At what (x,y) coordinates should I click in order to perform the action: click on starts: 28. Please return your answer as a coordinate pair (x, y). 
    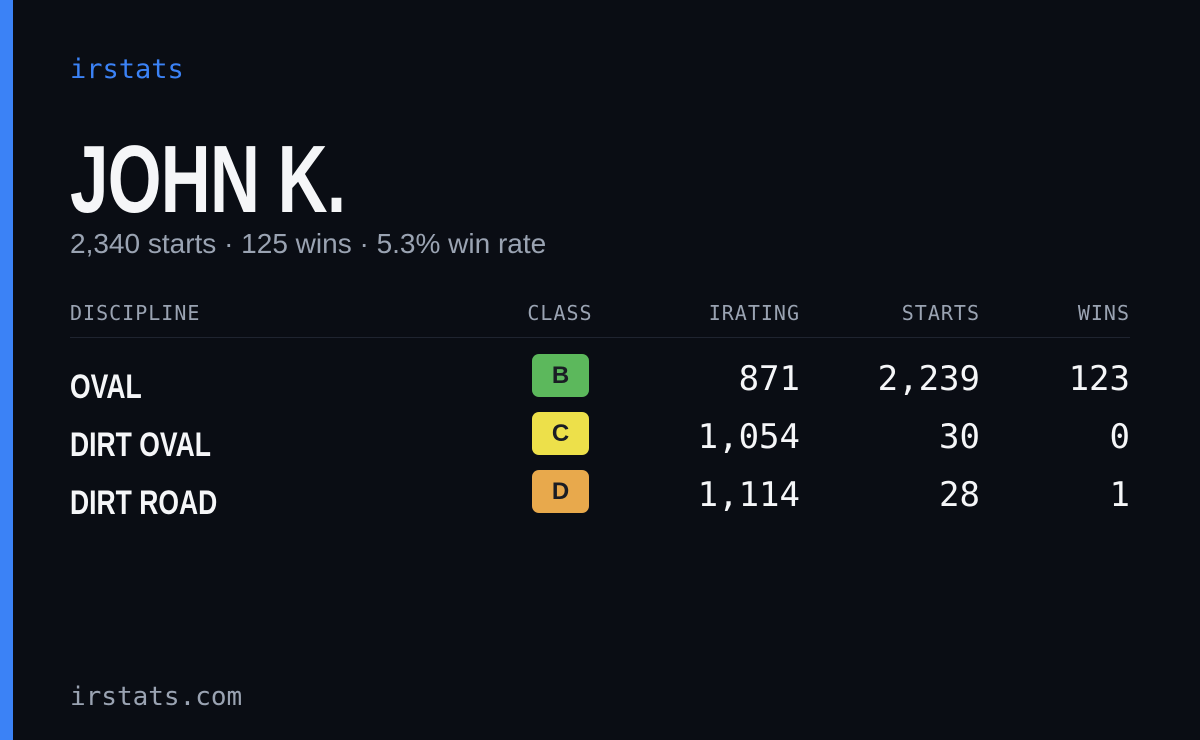
    Looking at the image, I should click on (959, 495).